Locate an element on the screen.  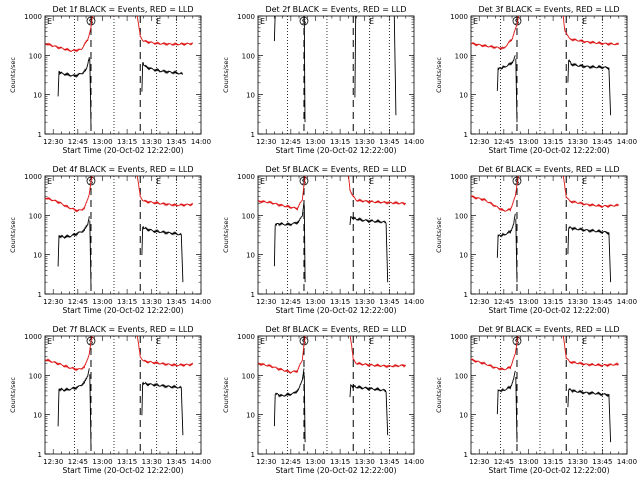
end-marker-left: E is located at coordinates (262, 181).